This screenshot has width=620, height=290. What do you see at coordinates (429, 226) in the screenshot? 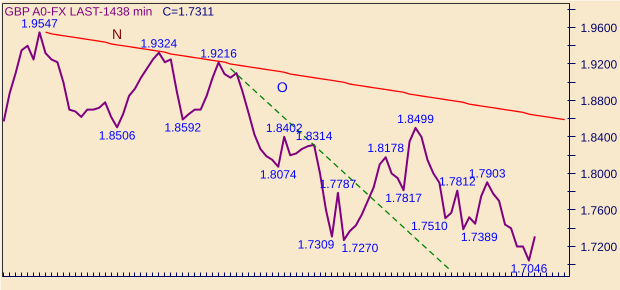
I see `data-label: 1.7510` at bounding box center [429, 226].